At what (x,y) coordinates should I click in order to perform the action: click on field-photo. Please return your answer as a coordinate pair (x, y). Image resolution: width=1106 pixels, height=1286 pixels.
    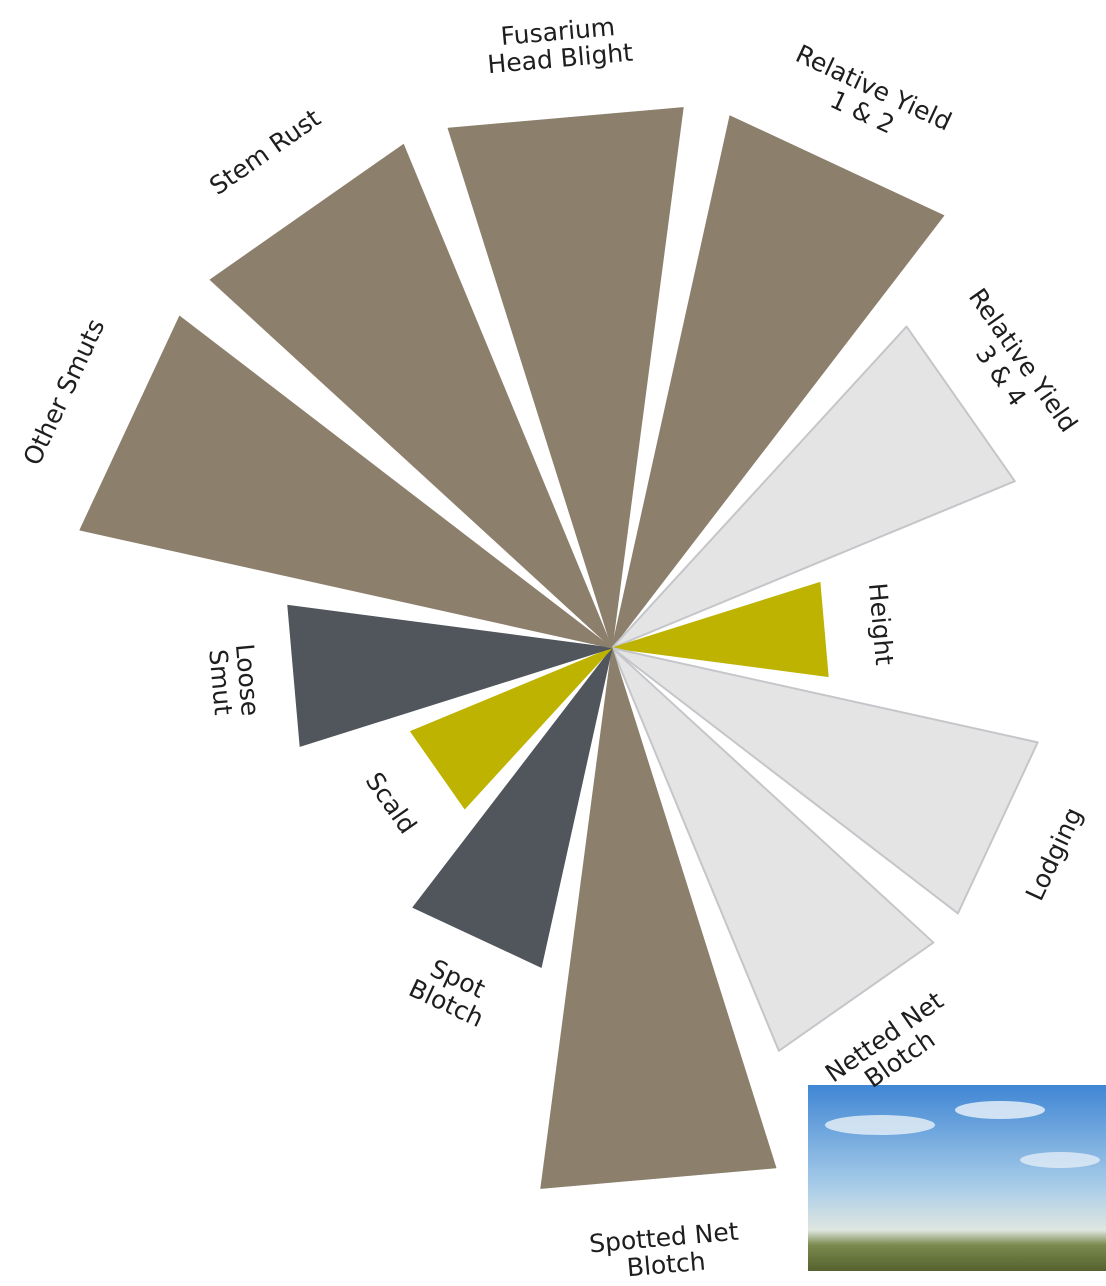
    Looking at the image, I should click on (957, 1178).